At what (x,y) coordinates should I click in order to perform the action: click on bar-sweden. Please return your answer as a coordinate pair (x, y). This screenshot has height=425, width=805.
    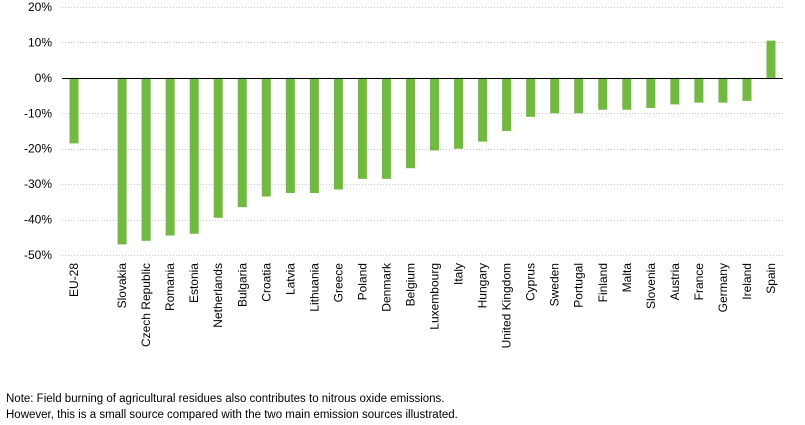
    Looking at the image, I should click on (555, 95).